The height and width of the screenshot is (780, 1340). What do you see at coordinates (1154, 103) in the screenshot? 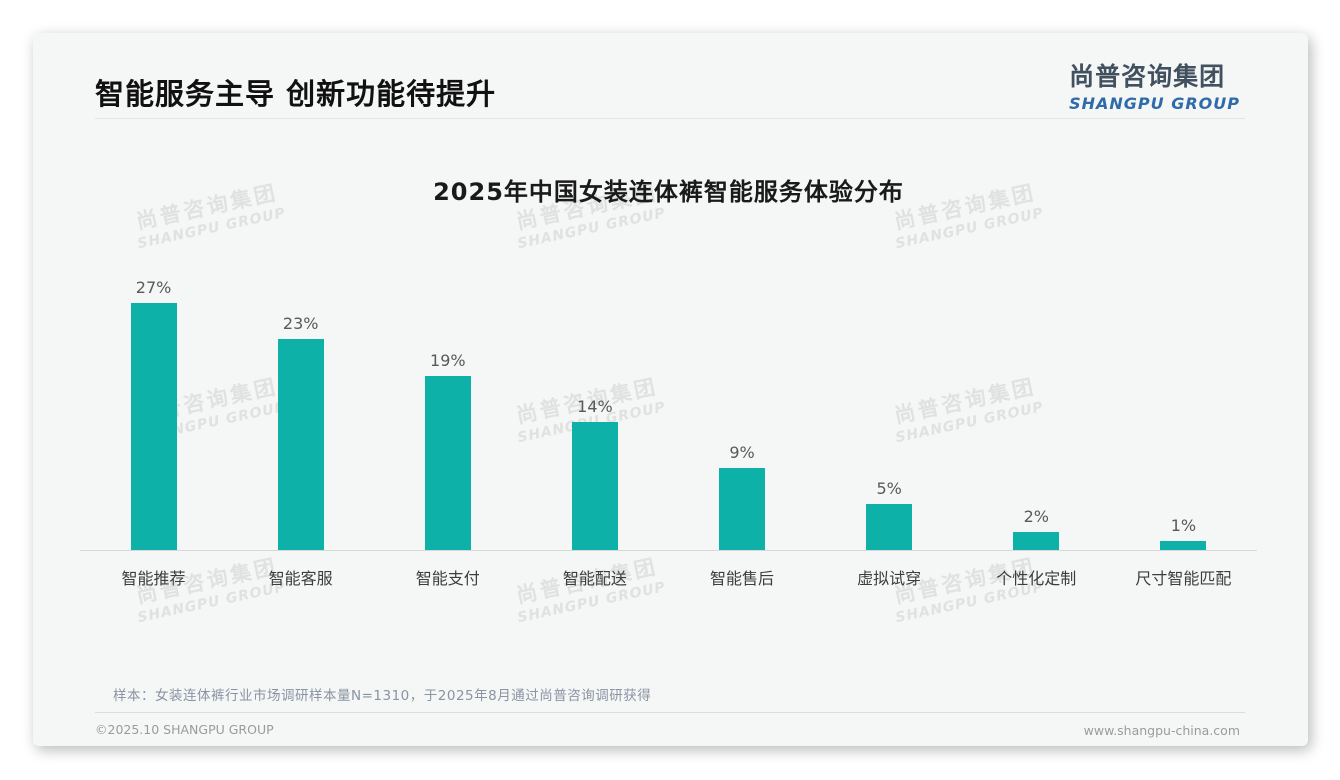
I see `company-logo-en: SHANGPU GROUP` at bounding box center [1154, 103].